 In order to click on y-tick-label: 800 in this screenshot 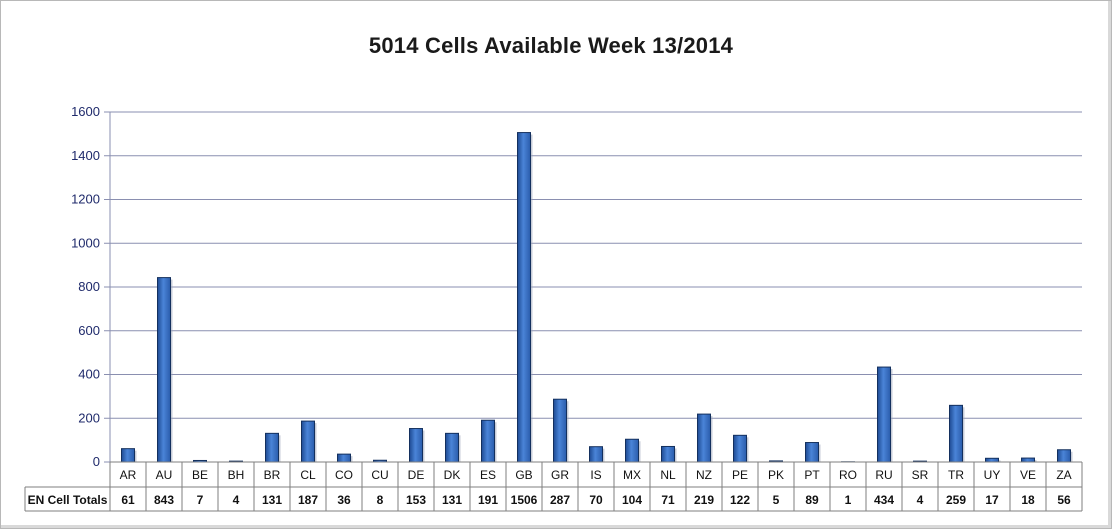, I will do `click(89, 286)`.